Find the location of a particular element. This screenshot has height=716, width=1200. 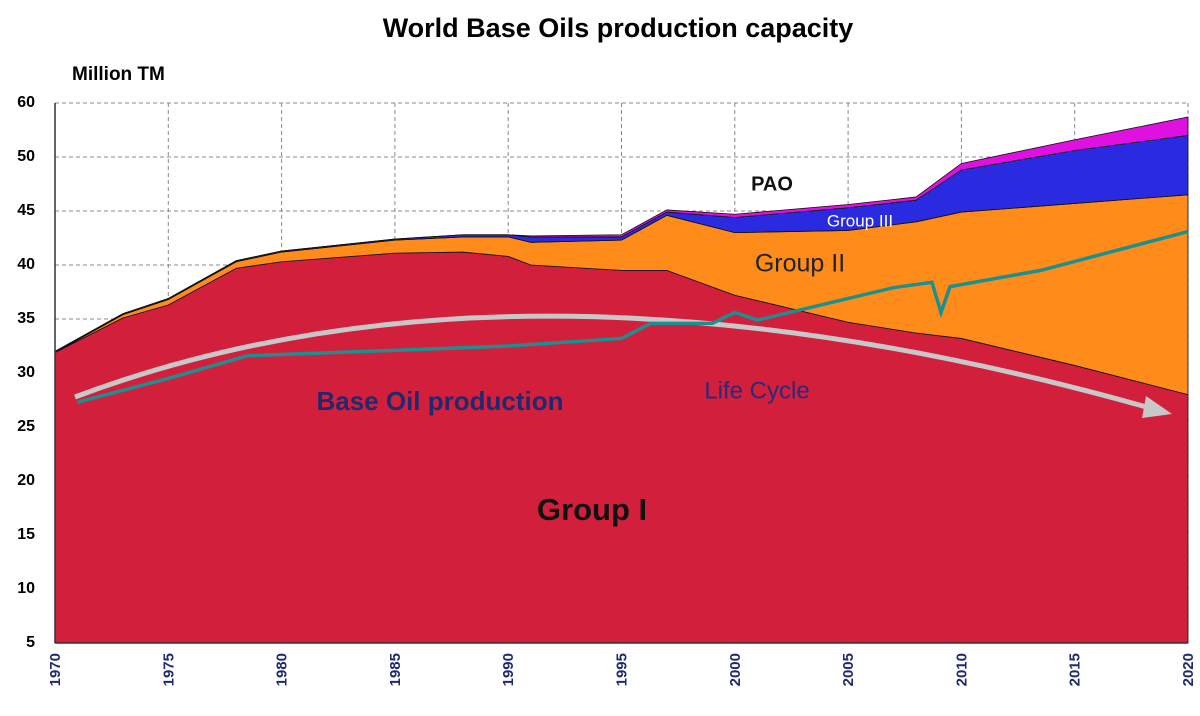

x-tick-label: 2000 is located at coordinates (735, 669).